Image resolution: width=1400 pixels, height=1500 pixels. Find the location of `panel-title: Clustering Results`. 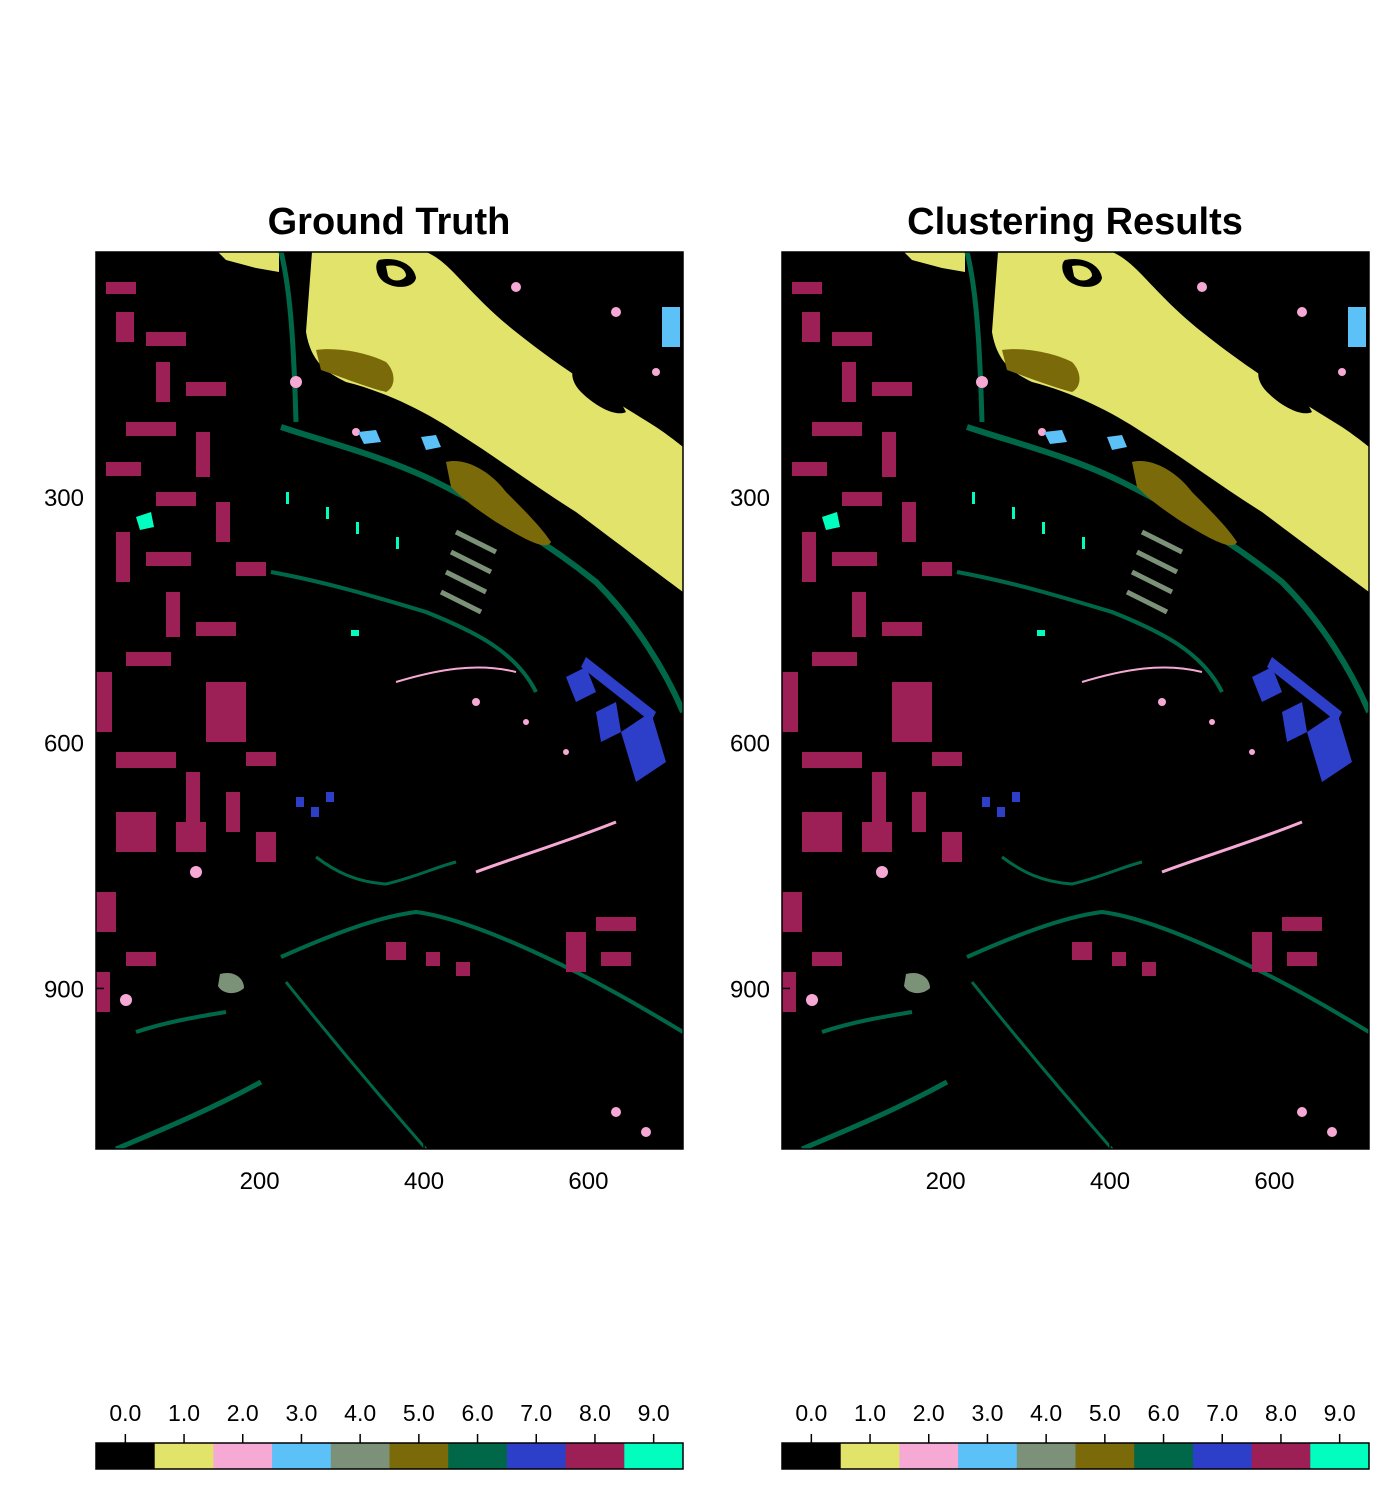

panel-title: Clustering Results is located at coordinates (1075, 222).